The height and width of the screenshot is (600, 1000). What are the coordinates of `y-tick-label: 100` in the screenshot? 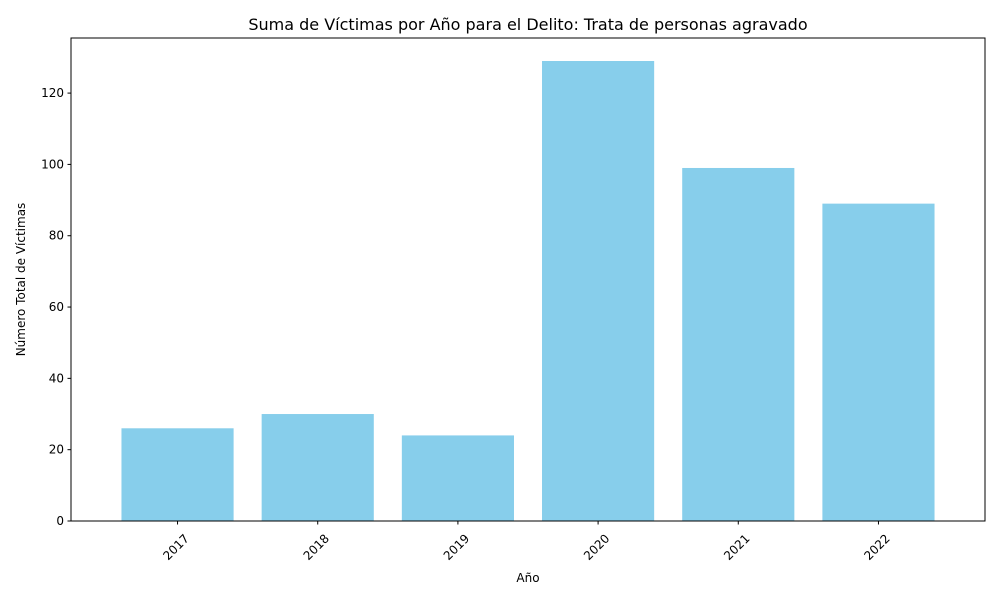 It's located at (52, 164).